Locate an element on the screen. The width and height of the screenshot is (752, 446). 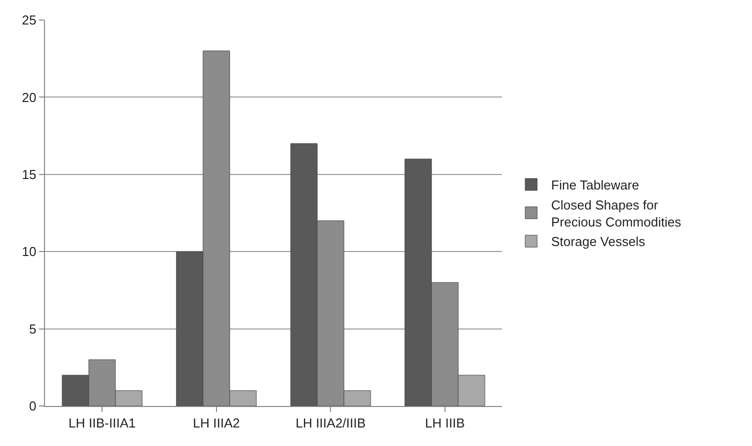
y-tick-label: 25 is located at coordinates (29, 20).